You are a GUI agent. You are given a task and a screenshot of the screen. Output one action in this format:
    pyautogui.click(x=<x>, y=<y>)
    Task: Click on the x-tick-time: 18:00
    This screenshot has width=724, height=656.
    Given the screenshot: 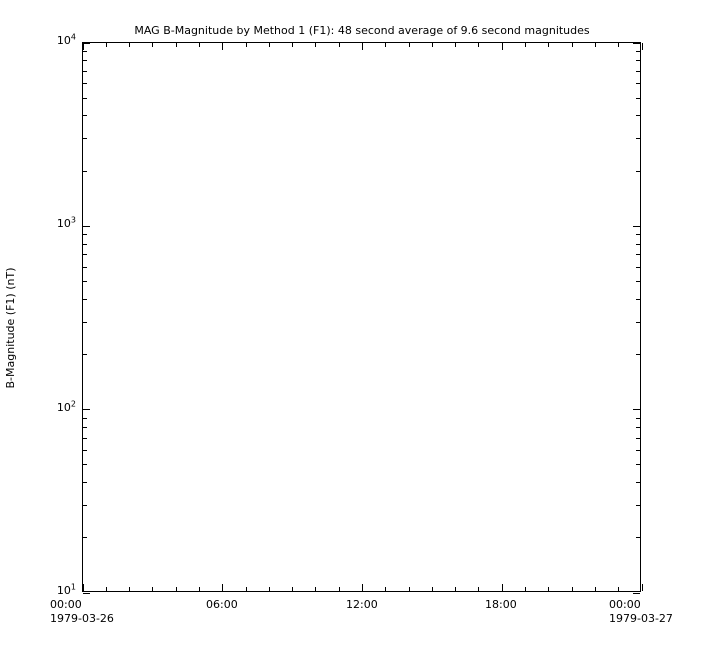 What is the action you would take?
    pyautogui.click(x=501, y=604)
    